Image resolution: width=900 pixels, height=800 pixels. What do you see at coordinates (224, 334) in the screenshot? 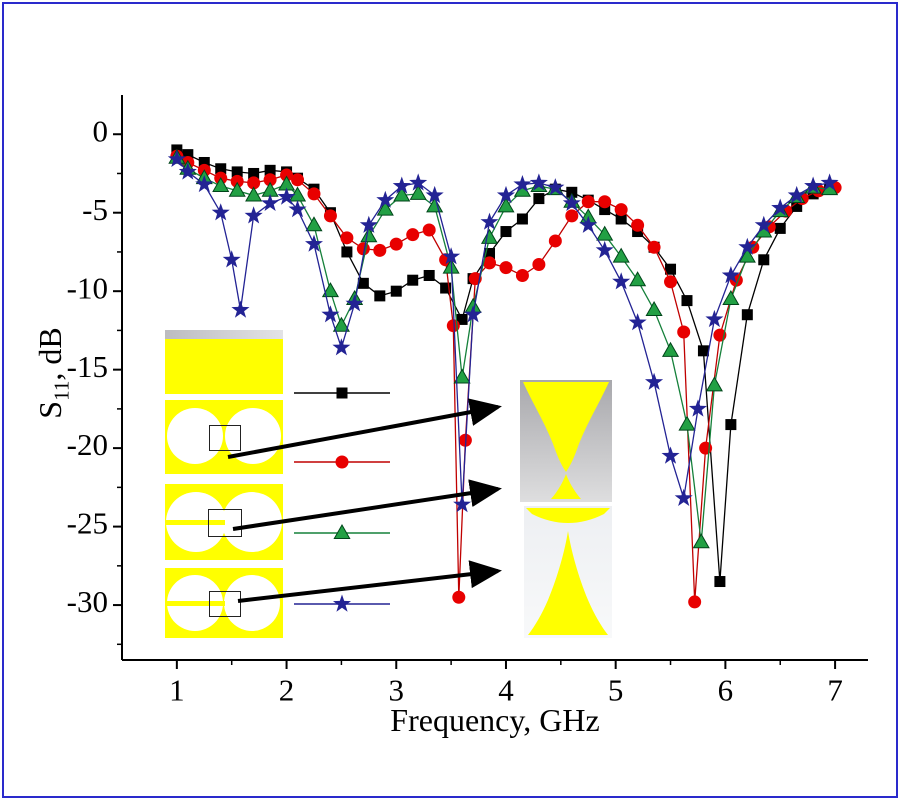
I see `thumbnail-gray-edge` at bounding box center [224, 334].